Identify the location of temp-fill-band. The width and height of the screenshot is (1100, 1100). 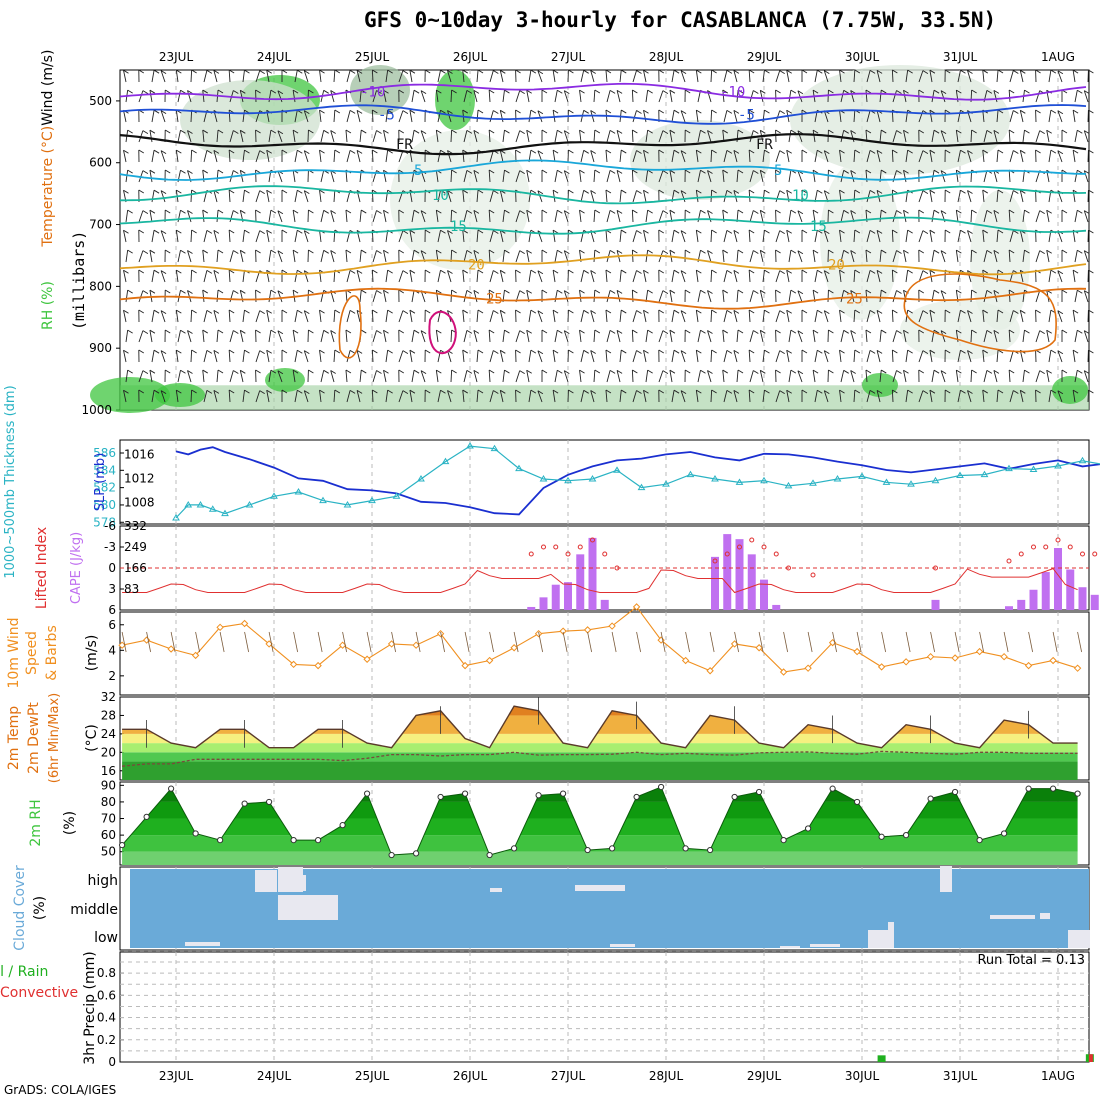
(600, 770).